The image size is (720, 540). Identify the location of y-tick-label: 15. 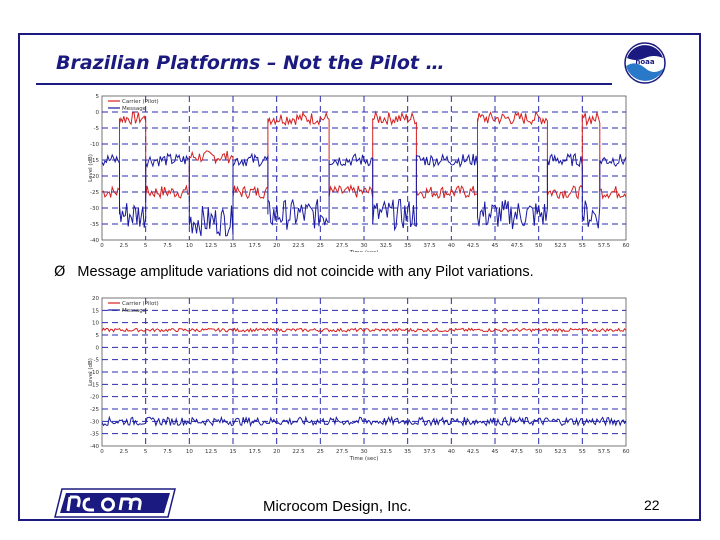
(95, 311).